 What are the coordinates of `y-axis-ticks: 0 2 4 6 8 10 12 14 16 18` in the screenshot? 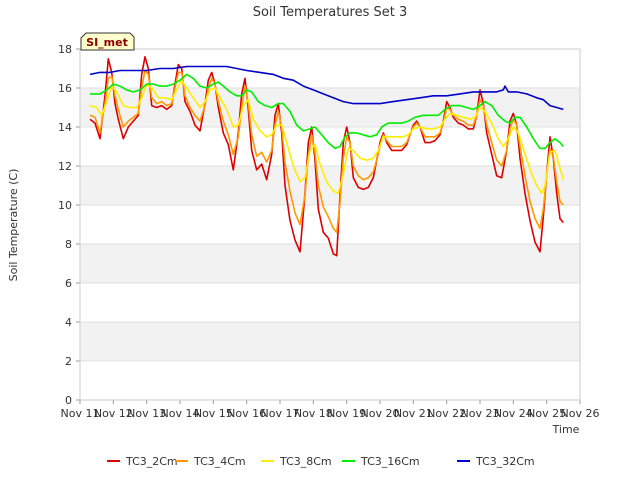 It's located at (69, 225).